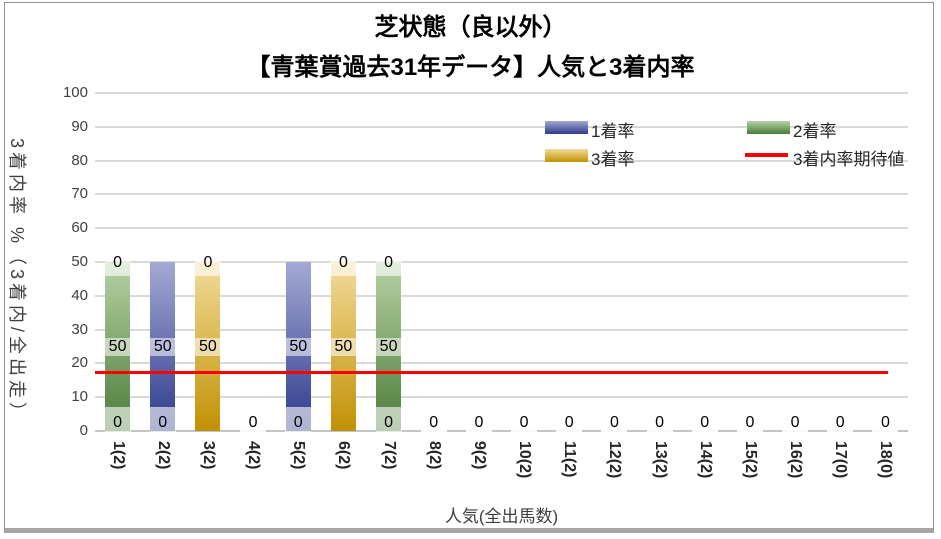  What do you see at coordinates (299, 455) in the screenshot?
I see `x-tick-label-5(2): 5(2)` at bounding box center [299, 455].